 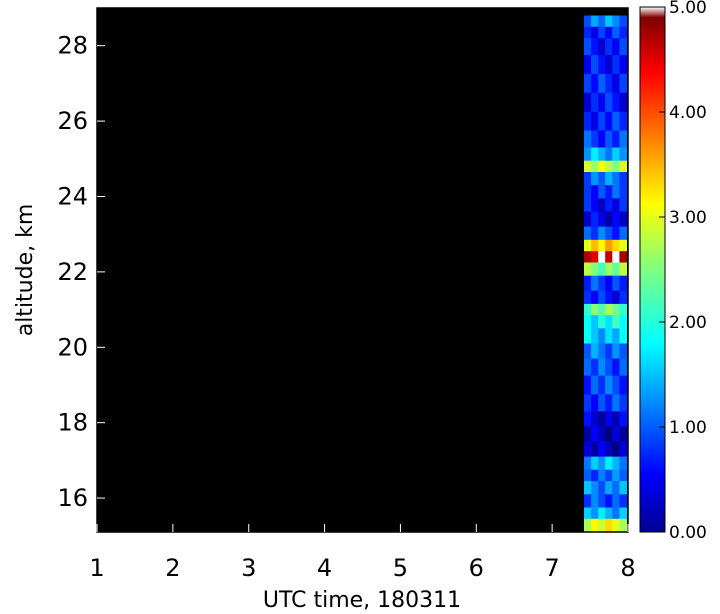 What do you see at coordinates (683, 271) in the screenshot?
I see `colorbar-ticks: 0.00 1.00 2.00 3.00 4.00 5.00` at bounding box center [683, 271].